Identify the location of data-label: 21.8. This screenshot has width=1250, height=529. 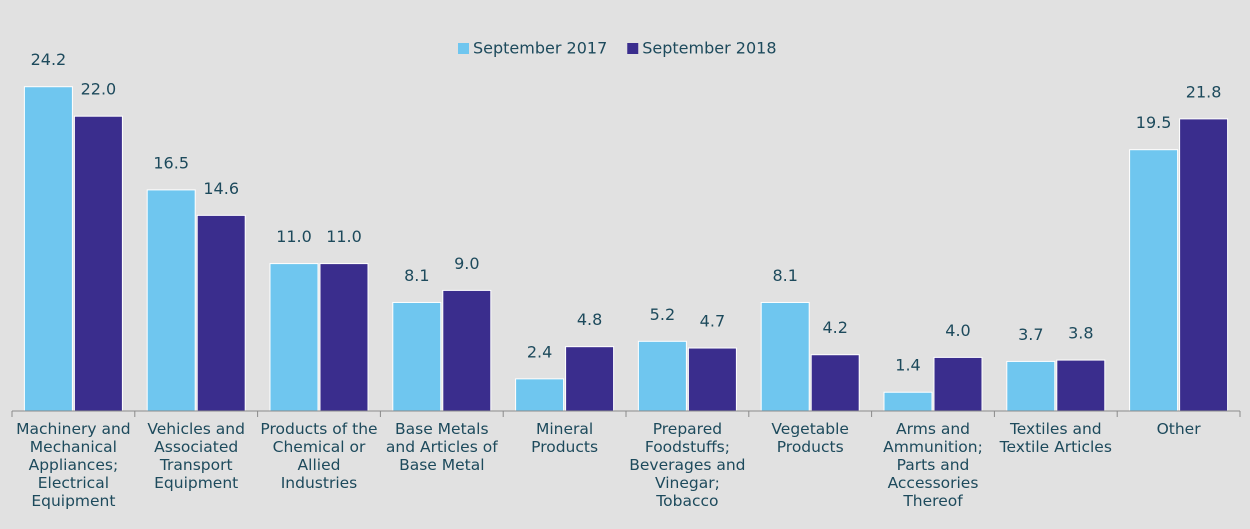
(1204, 91).